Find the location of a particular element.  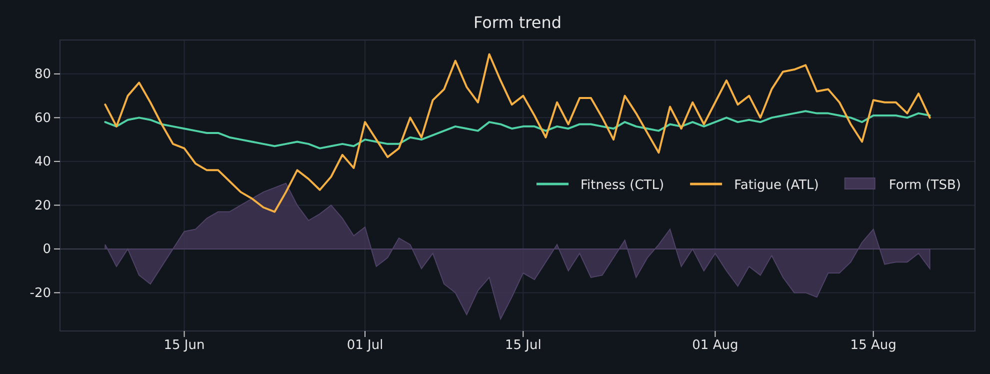

y-tick-label: 40 is located at coordinates (42, 162).